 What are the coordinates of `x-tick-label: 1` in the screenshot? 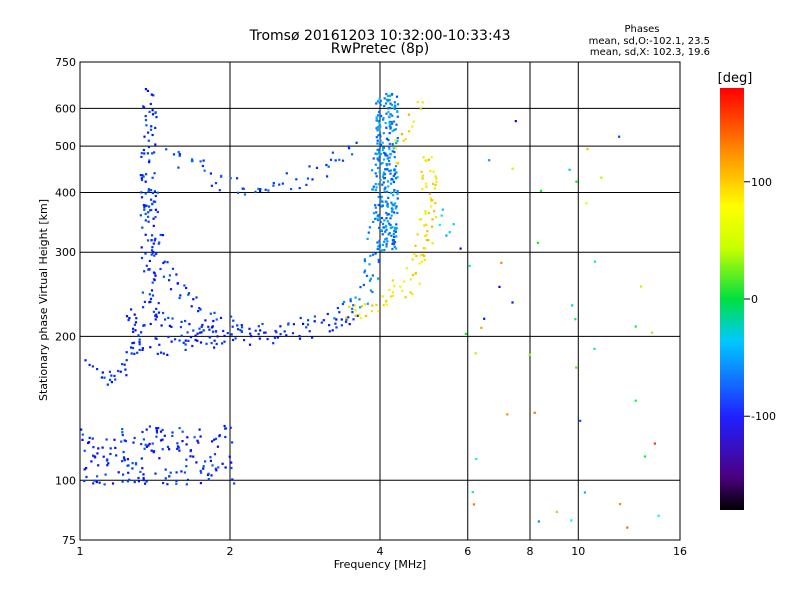 It's located at (80, 551).